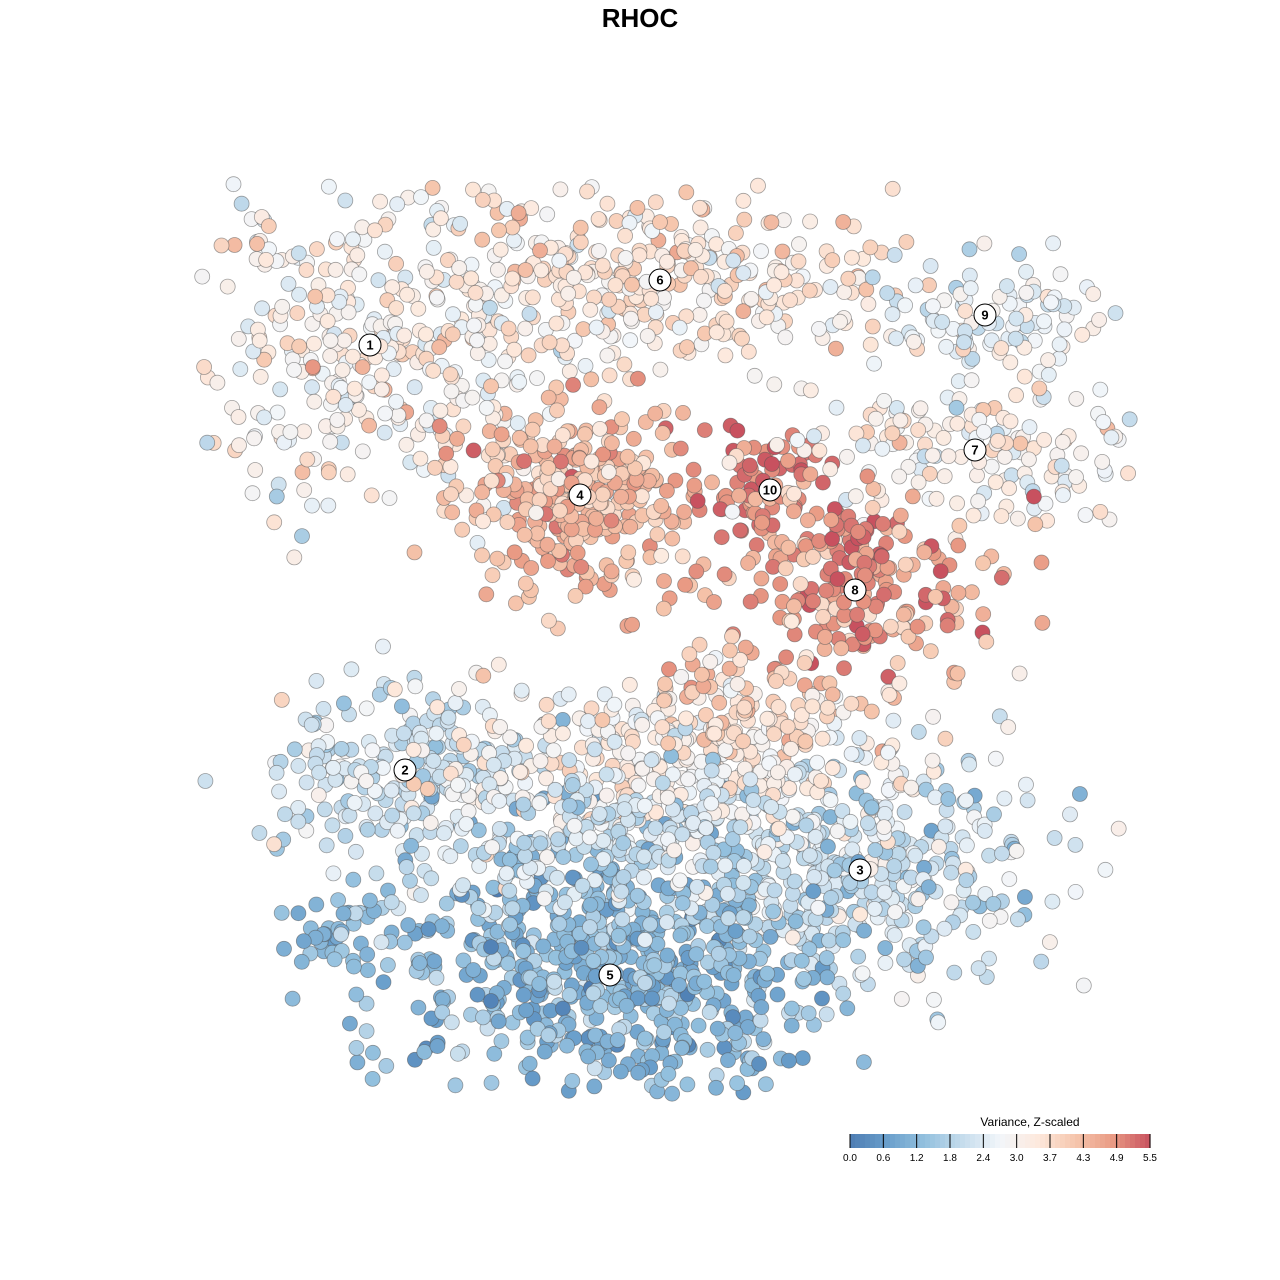  What do you see at coordinates (610, 975) in the screenshot?
I see `cluster-label-badge` at bounding box center [610, 975].